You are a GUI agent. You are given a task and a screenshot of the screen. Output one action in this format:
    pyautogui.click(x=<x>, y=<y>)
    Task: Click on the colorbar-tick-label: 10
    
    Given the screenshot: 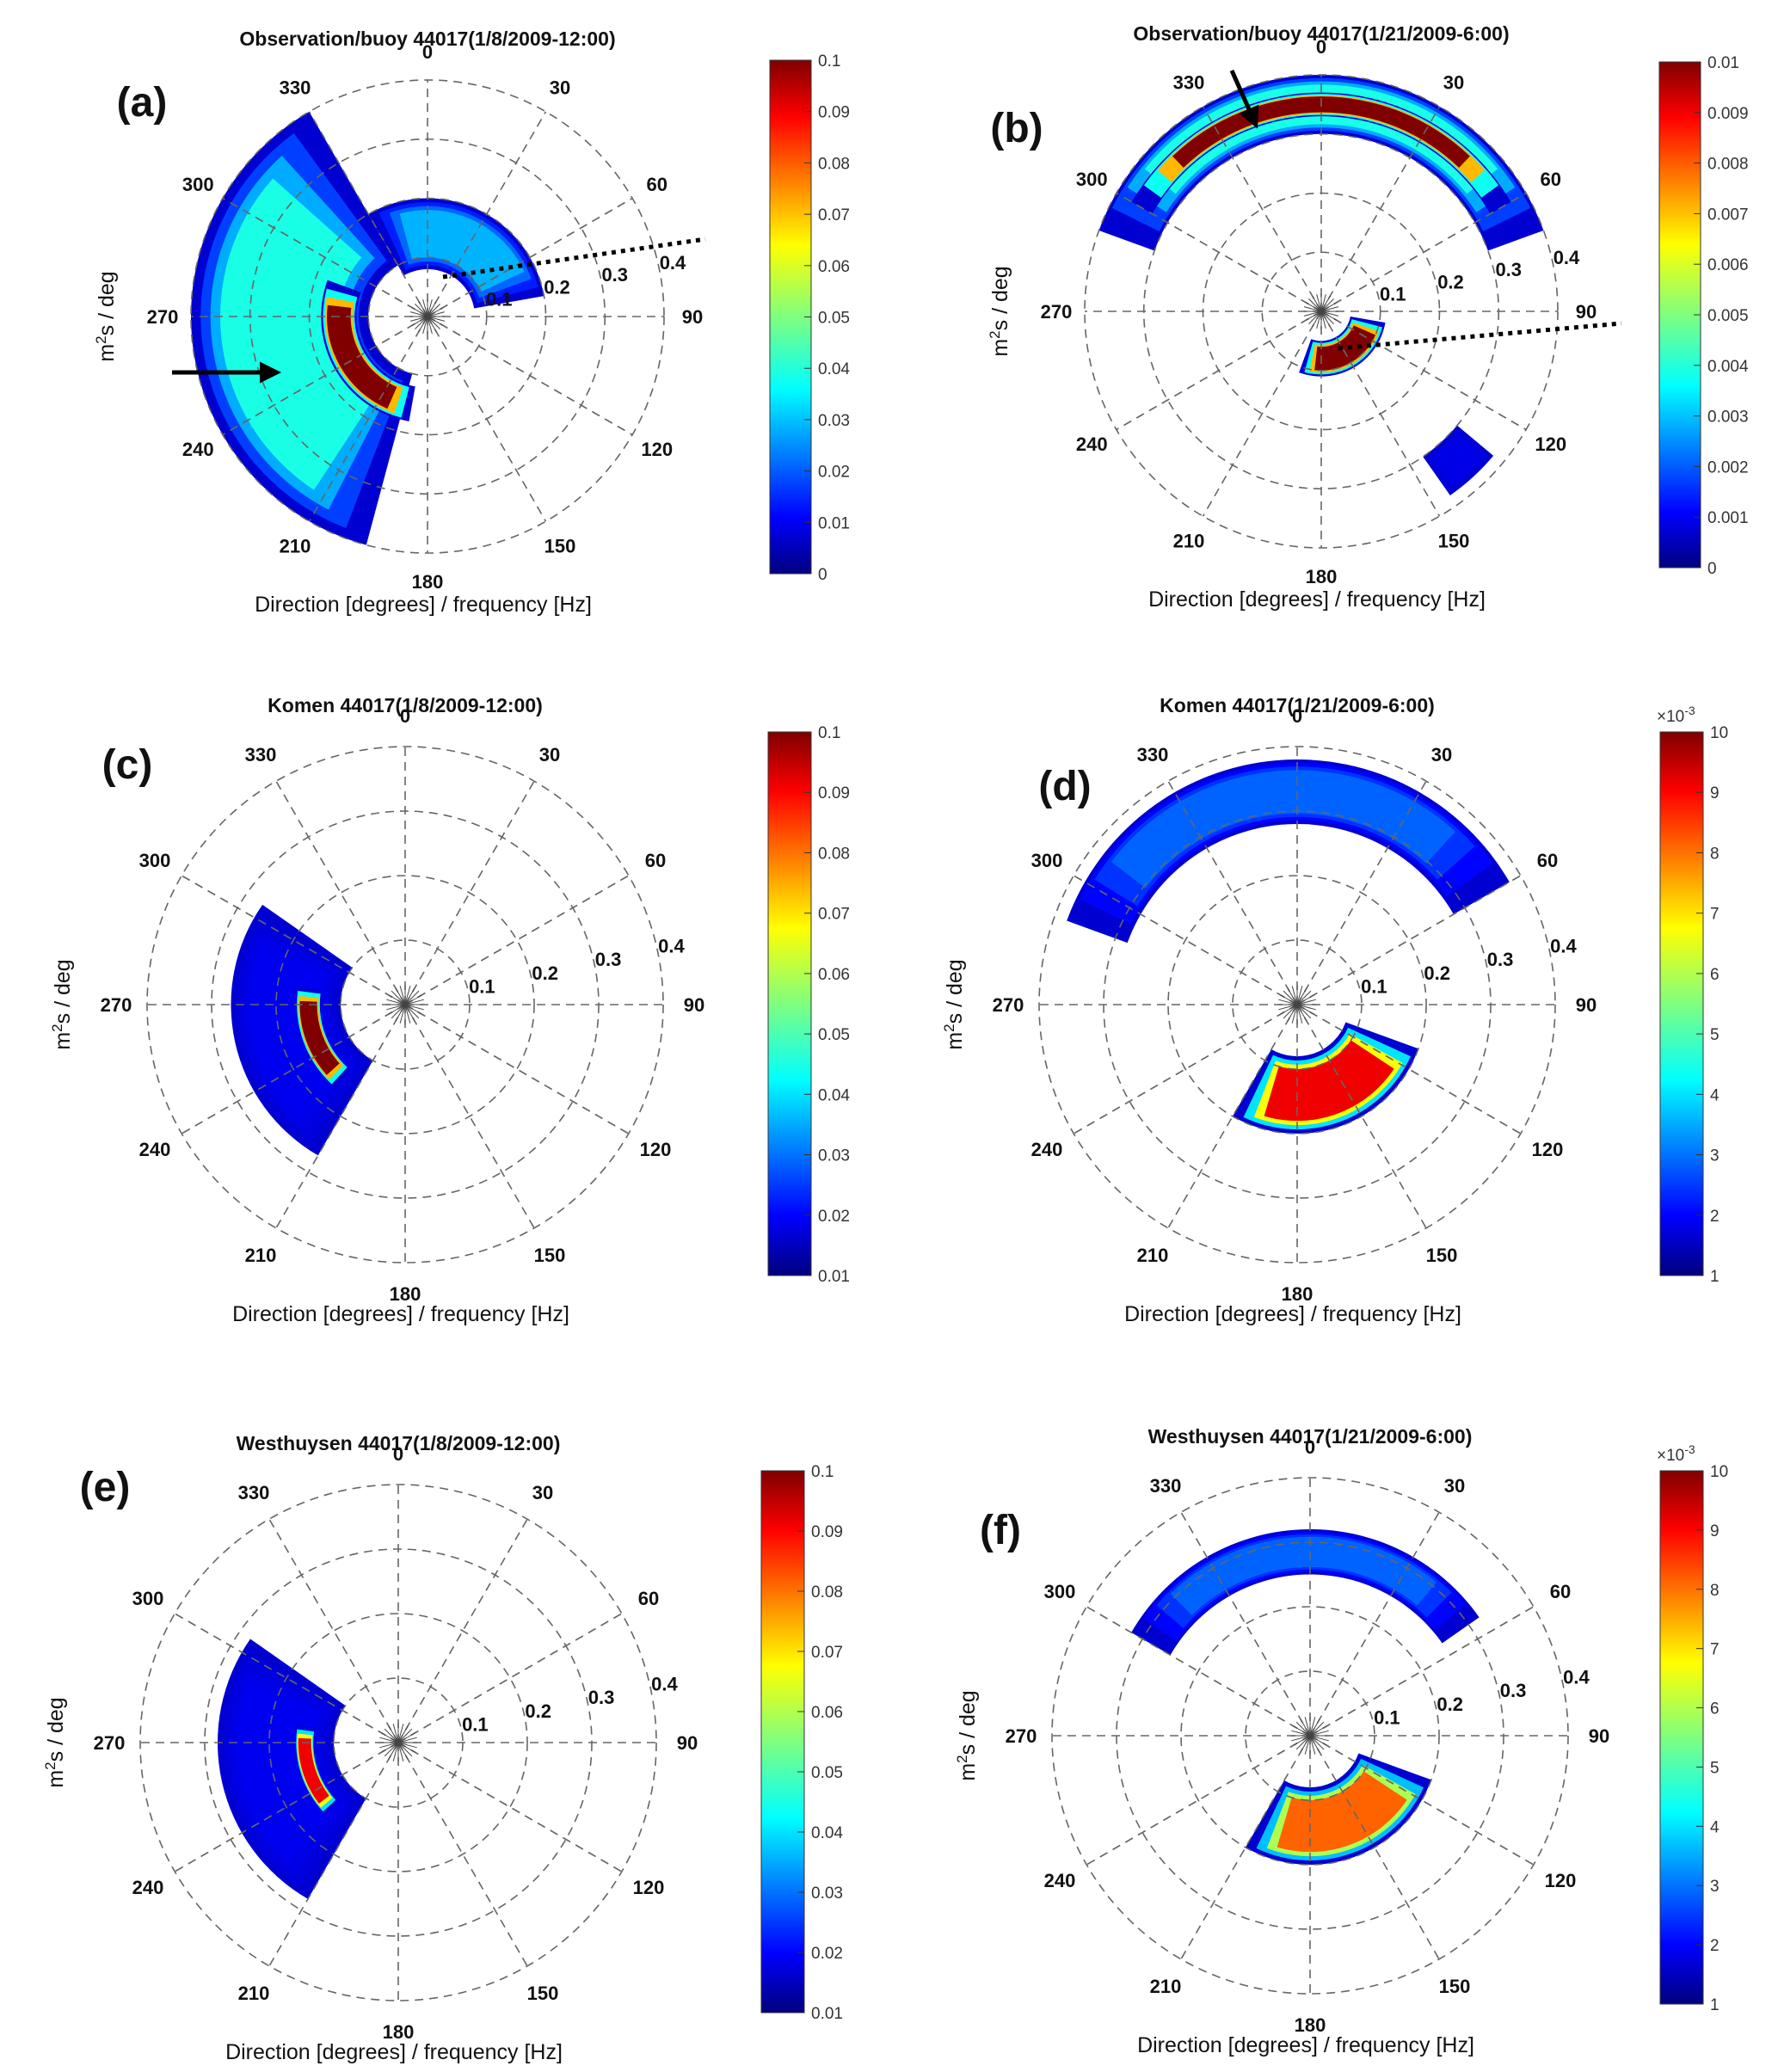 What is the action you would take?
    pyautogui.click(x=1719, y=733)
    